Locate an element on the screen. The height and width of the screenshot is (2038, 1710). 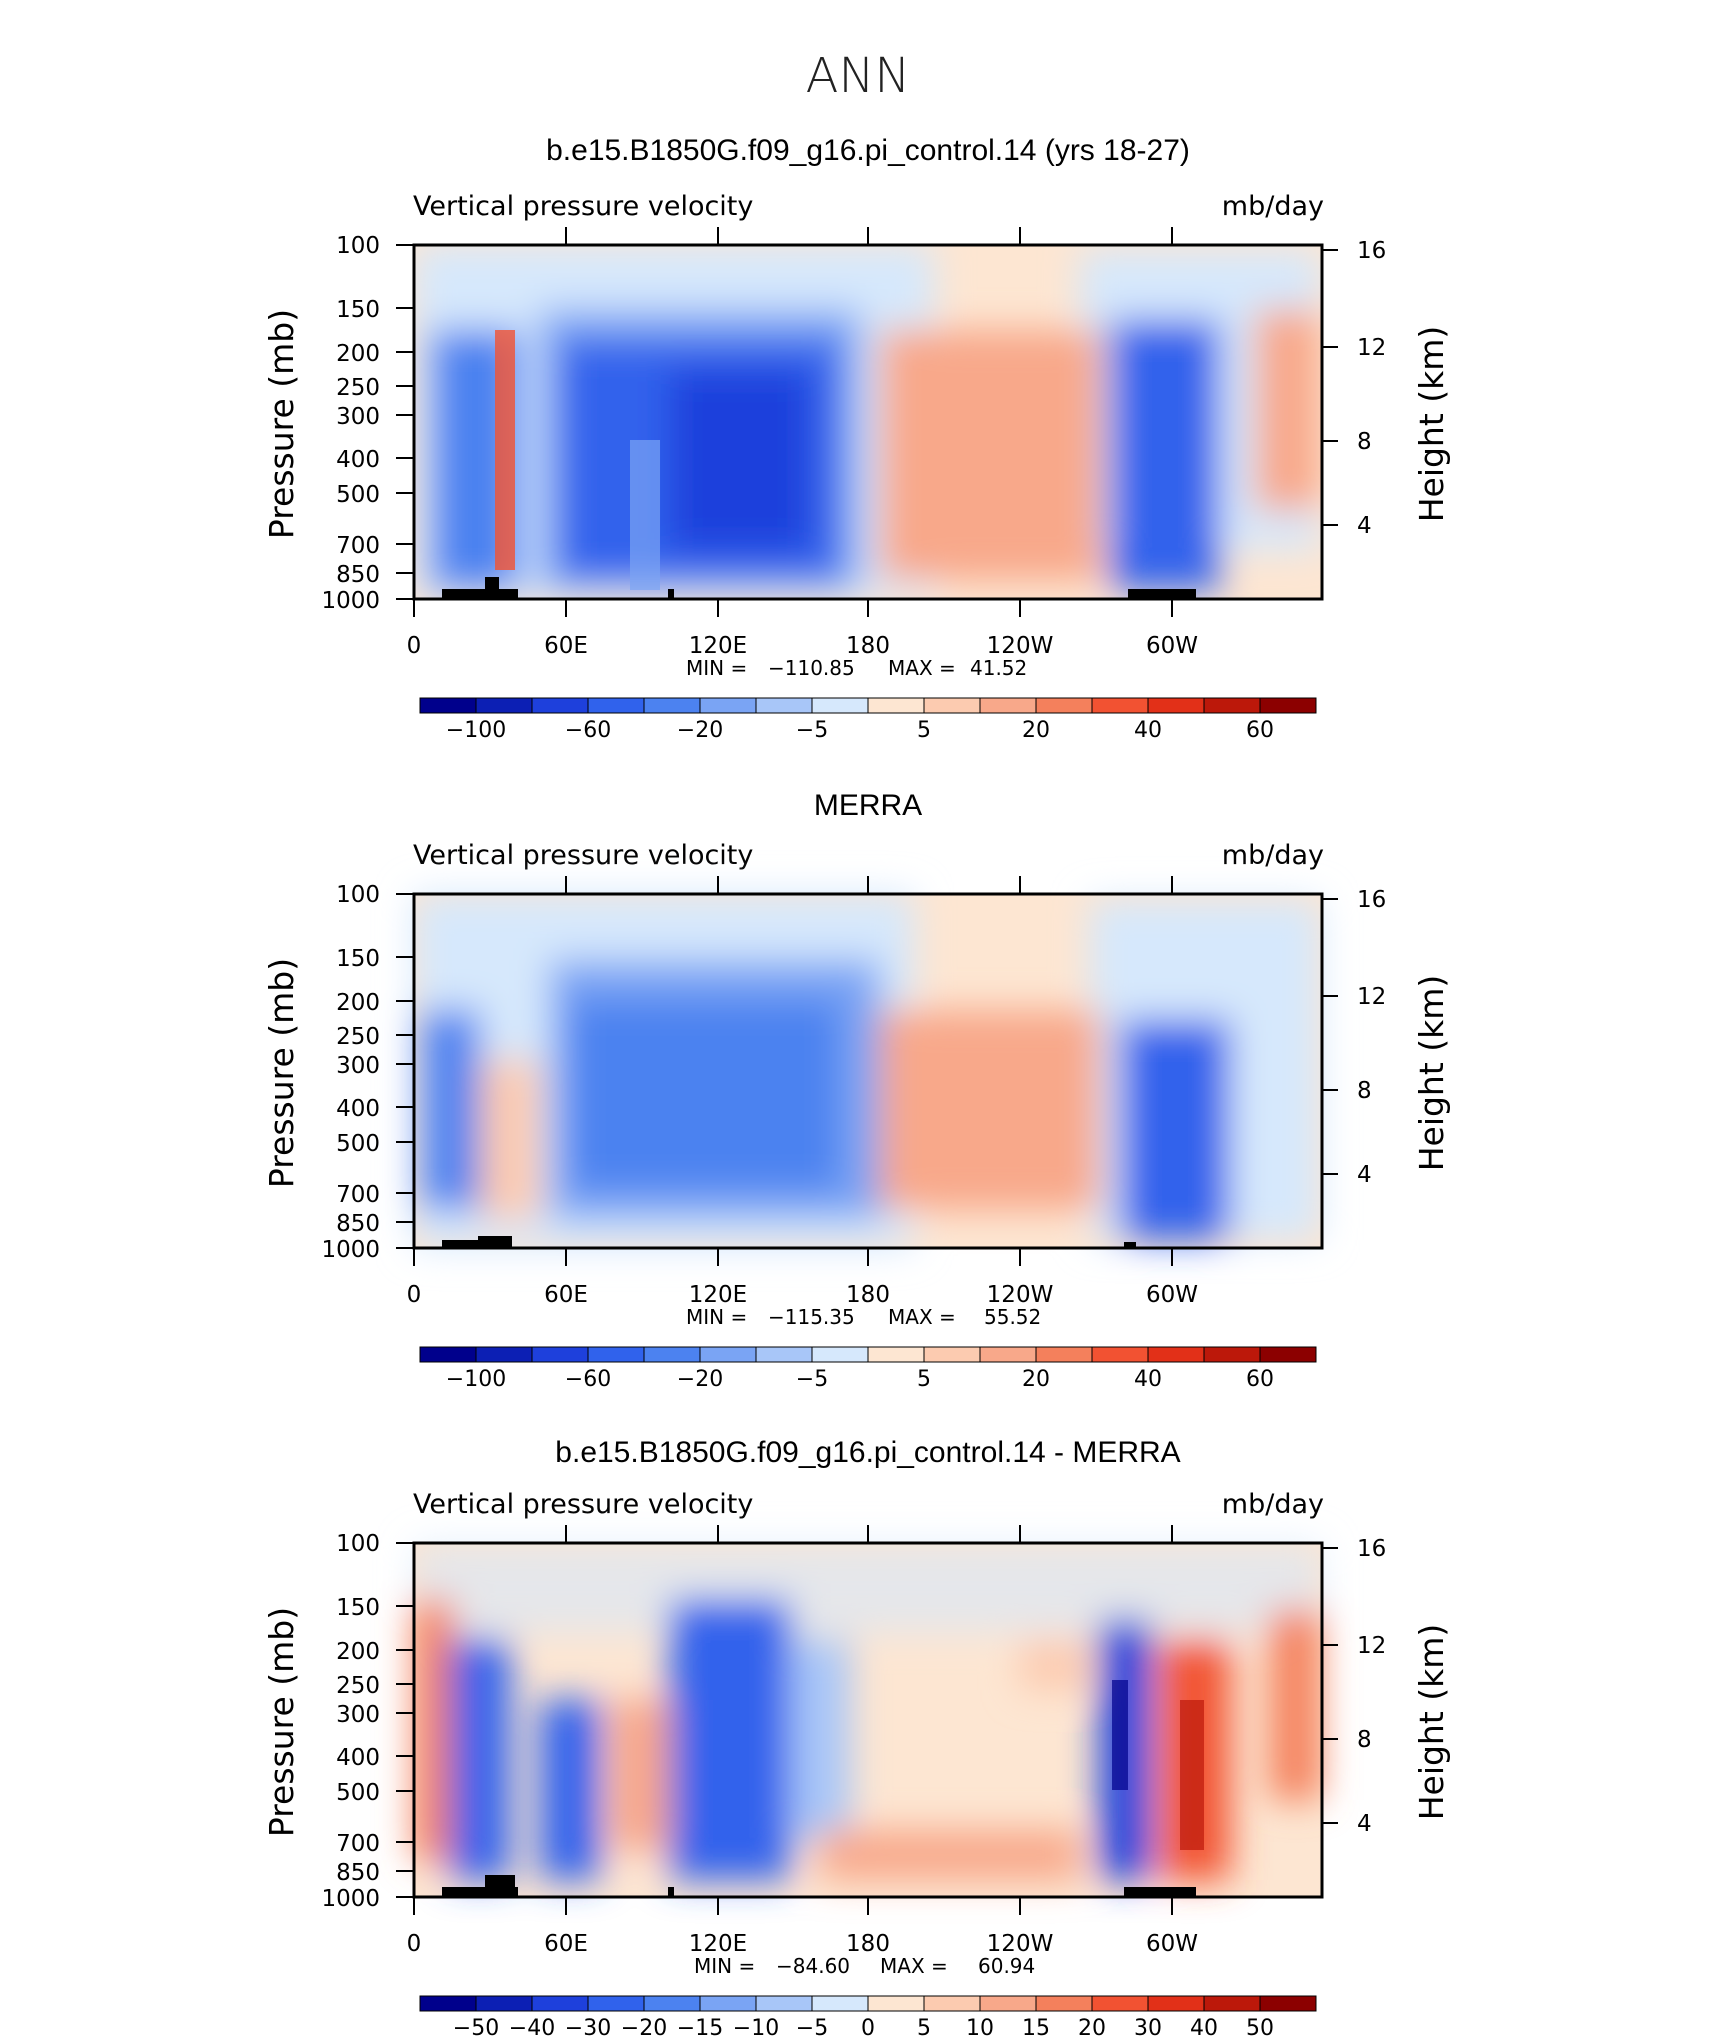
y-axis-title-right: Height (km) is located at coordinates (1431, 1722).